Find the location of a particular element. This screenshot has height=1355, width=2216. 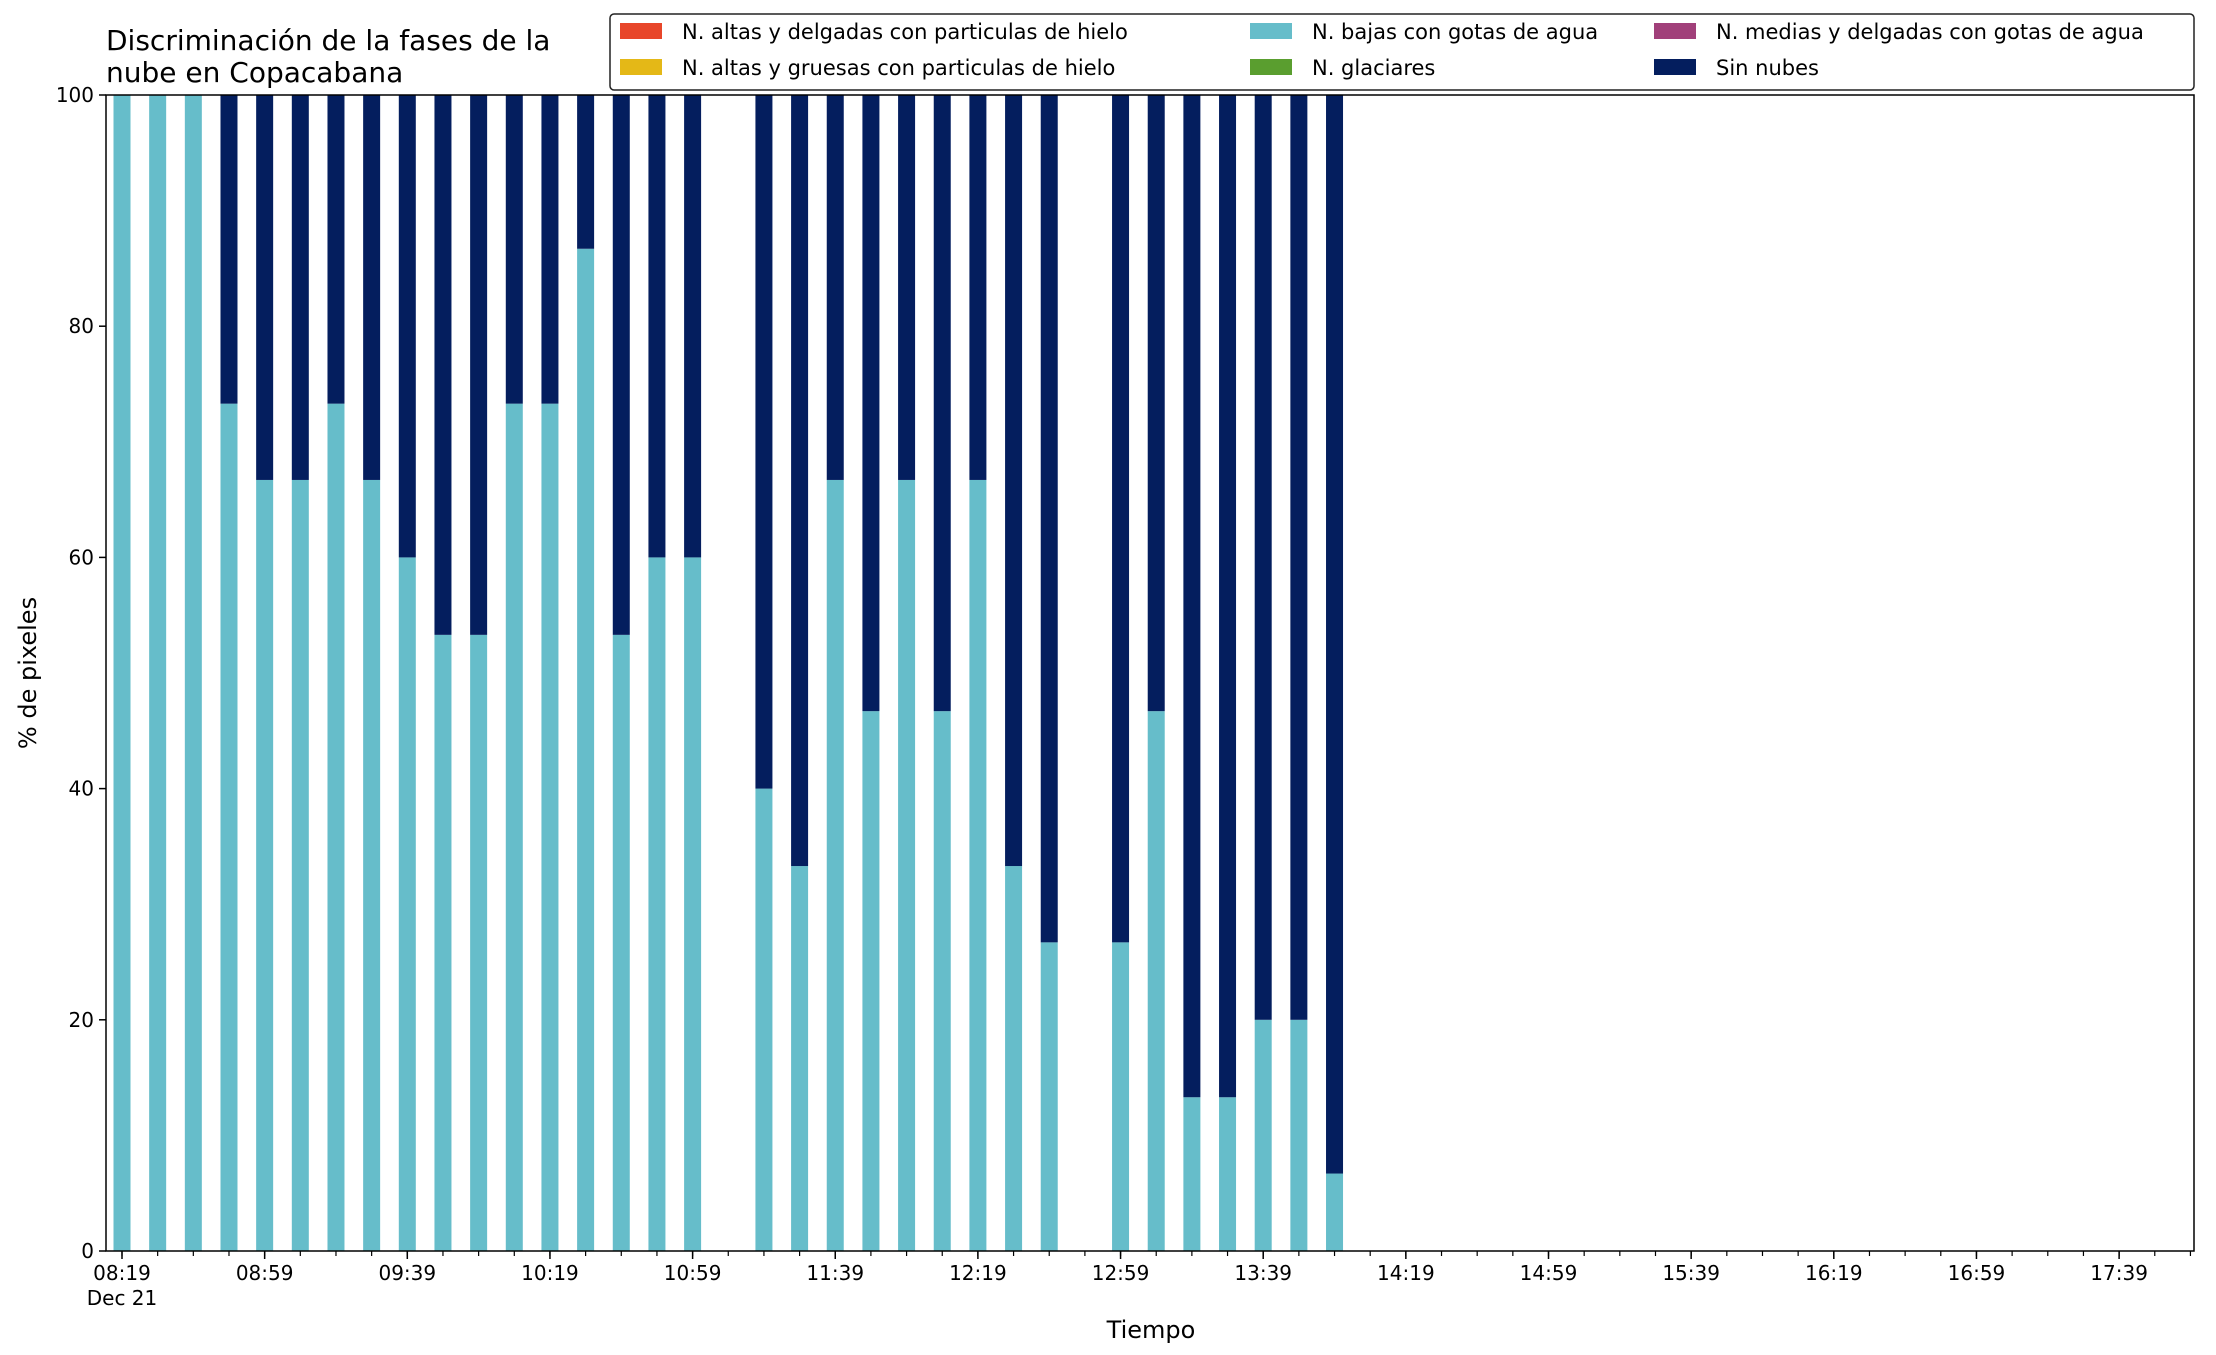

x-tick-label: 17:39 is located at coordinates (2119, 1273).